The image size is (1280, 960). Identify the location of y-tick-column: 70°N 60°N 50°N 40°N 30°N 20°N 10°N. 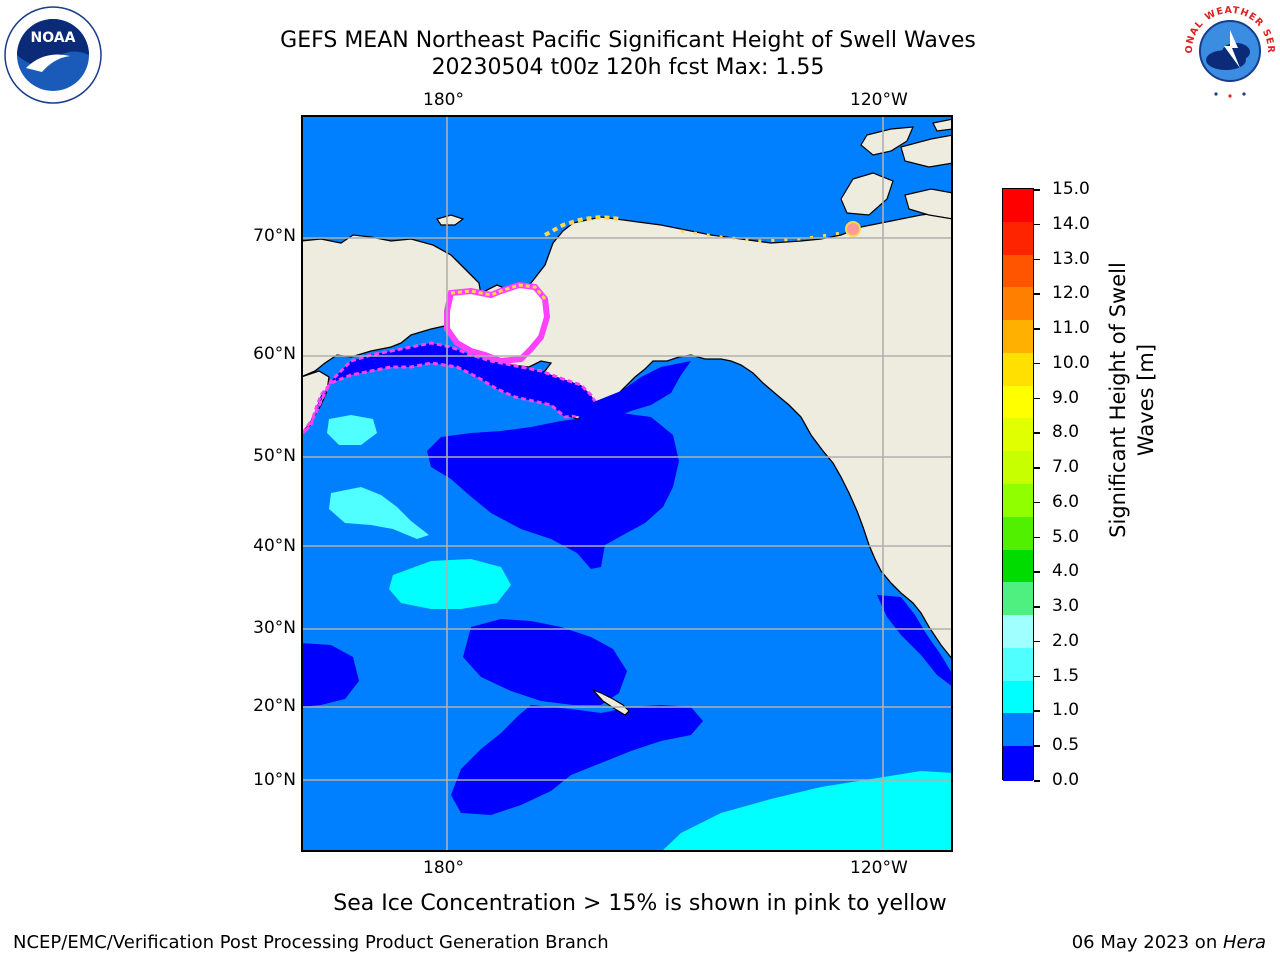
(258, 480).